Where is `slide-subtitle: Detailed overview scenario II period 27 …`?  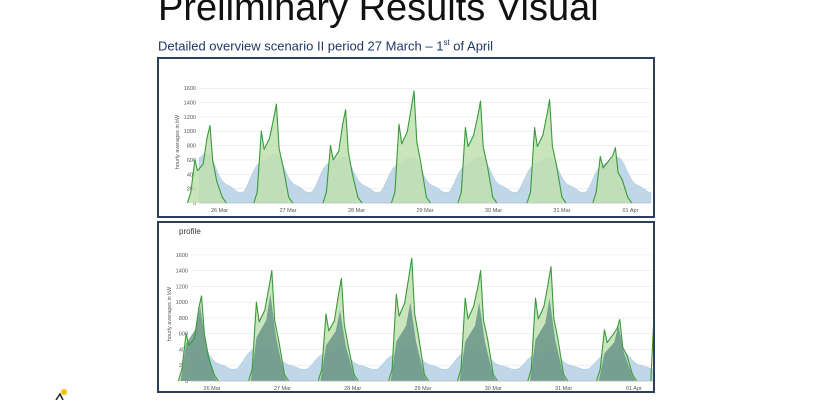 slide-subtitle: Detailed overview scenario II period 27 … is located at coordinates (325, 45).